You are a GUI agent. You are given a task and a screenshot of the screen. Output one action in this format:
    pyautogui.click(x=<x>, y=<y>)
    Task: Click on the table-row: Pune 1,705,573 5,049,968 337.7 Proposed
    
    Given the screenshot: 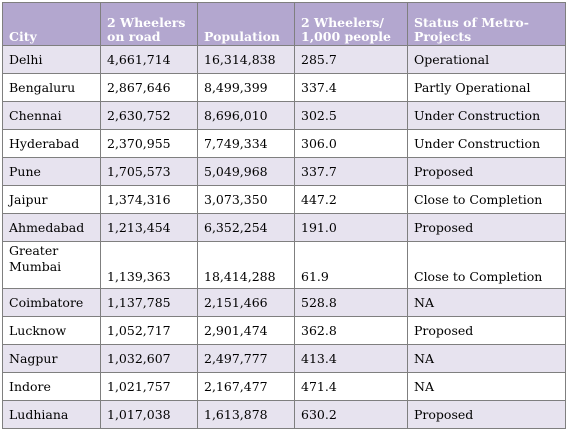 What is the action you would take?
    pyautogui.click(x=284, y=171)
    